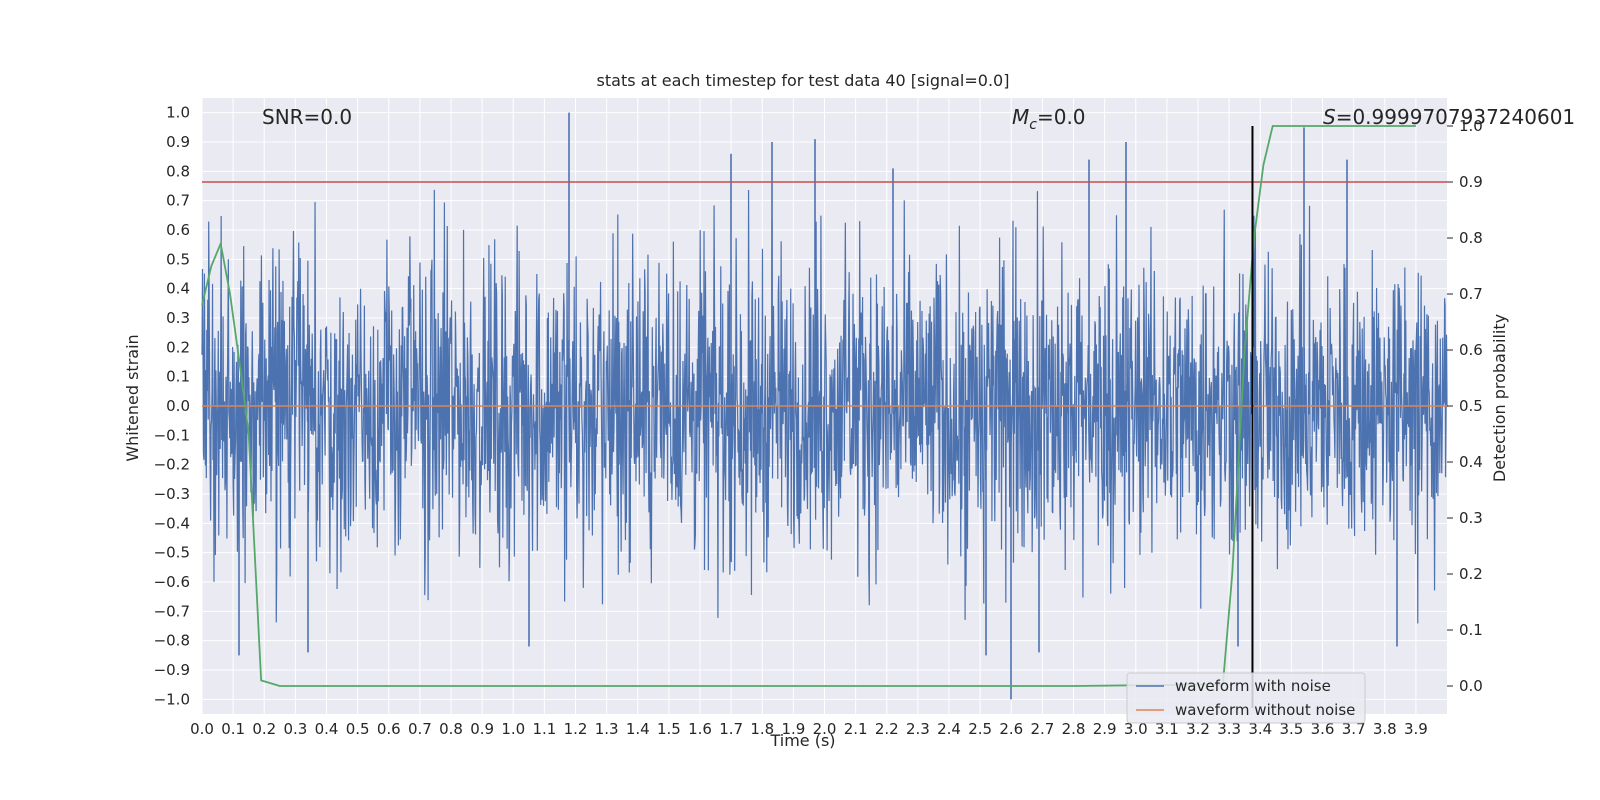 This screenshot has height=800, width=1600. Describe the element at coordinates (482, 729) in the screenshot. I see `x-tick-label: 0.9` at that location.